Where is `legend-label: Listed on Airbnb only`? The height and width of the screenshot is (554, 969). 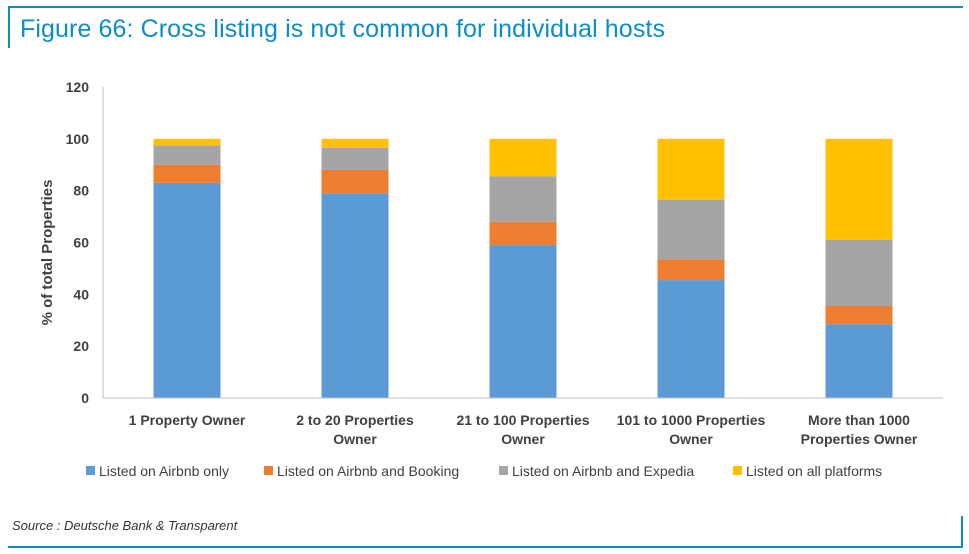
legend-label: Listed on Airbnb only is located at coordinates (164, 471).